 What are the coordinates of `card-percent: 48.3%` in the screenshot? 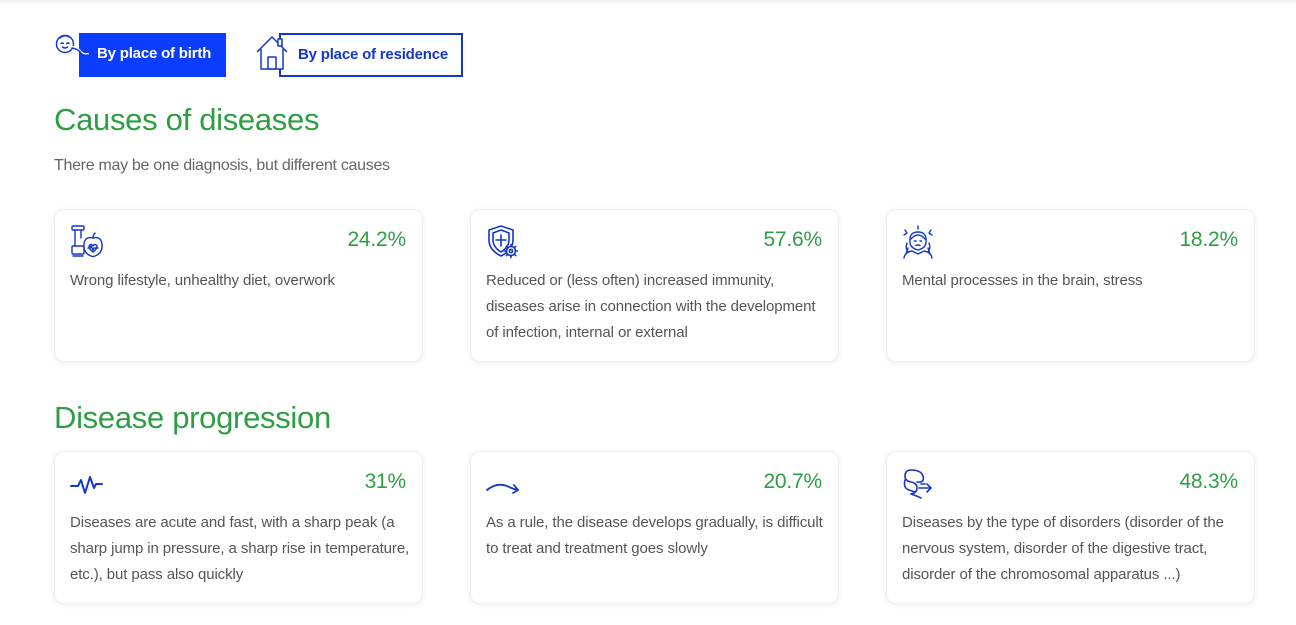 It's located at (1208, 481).